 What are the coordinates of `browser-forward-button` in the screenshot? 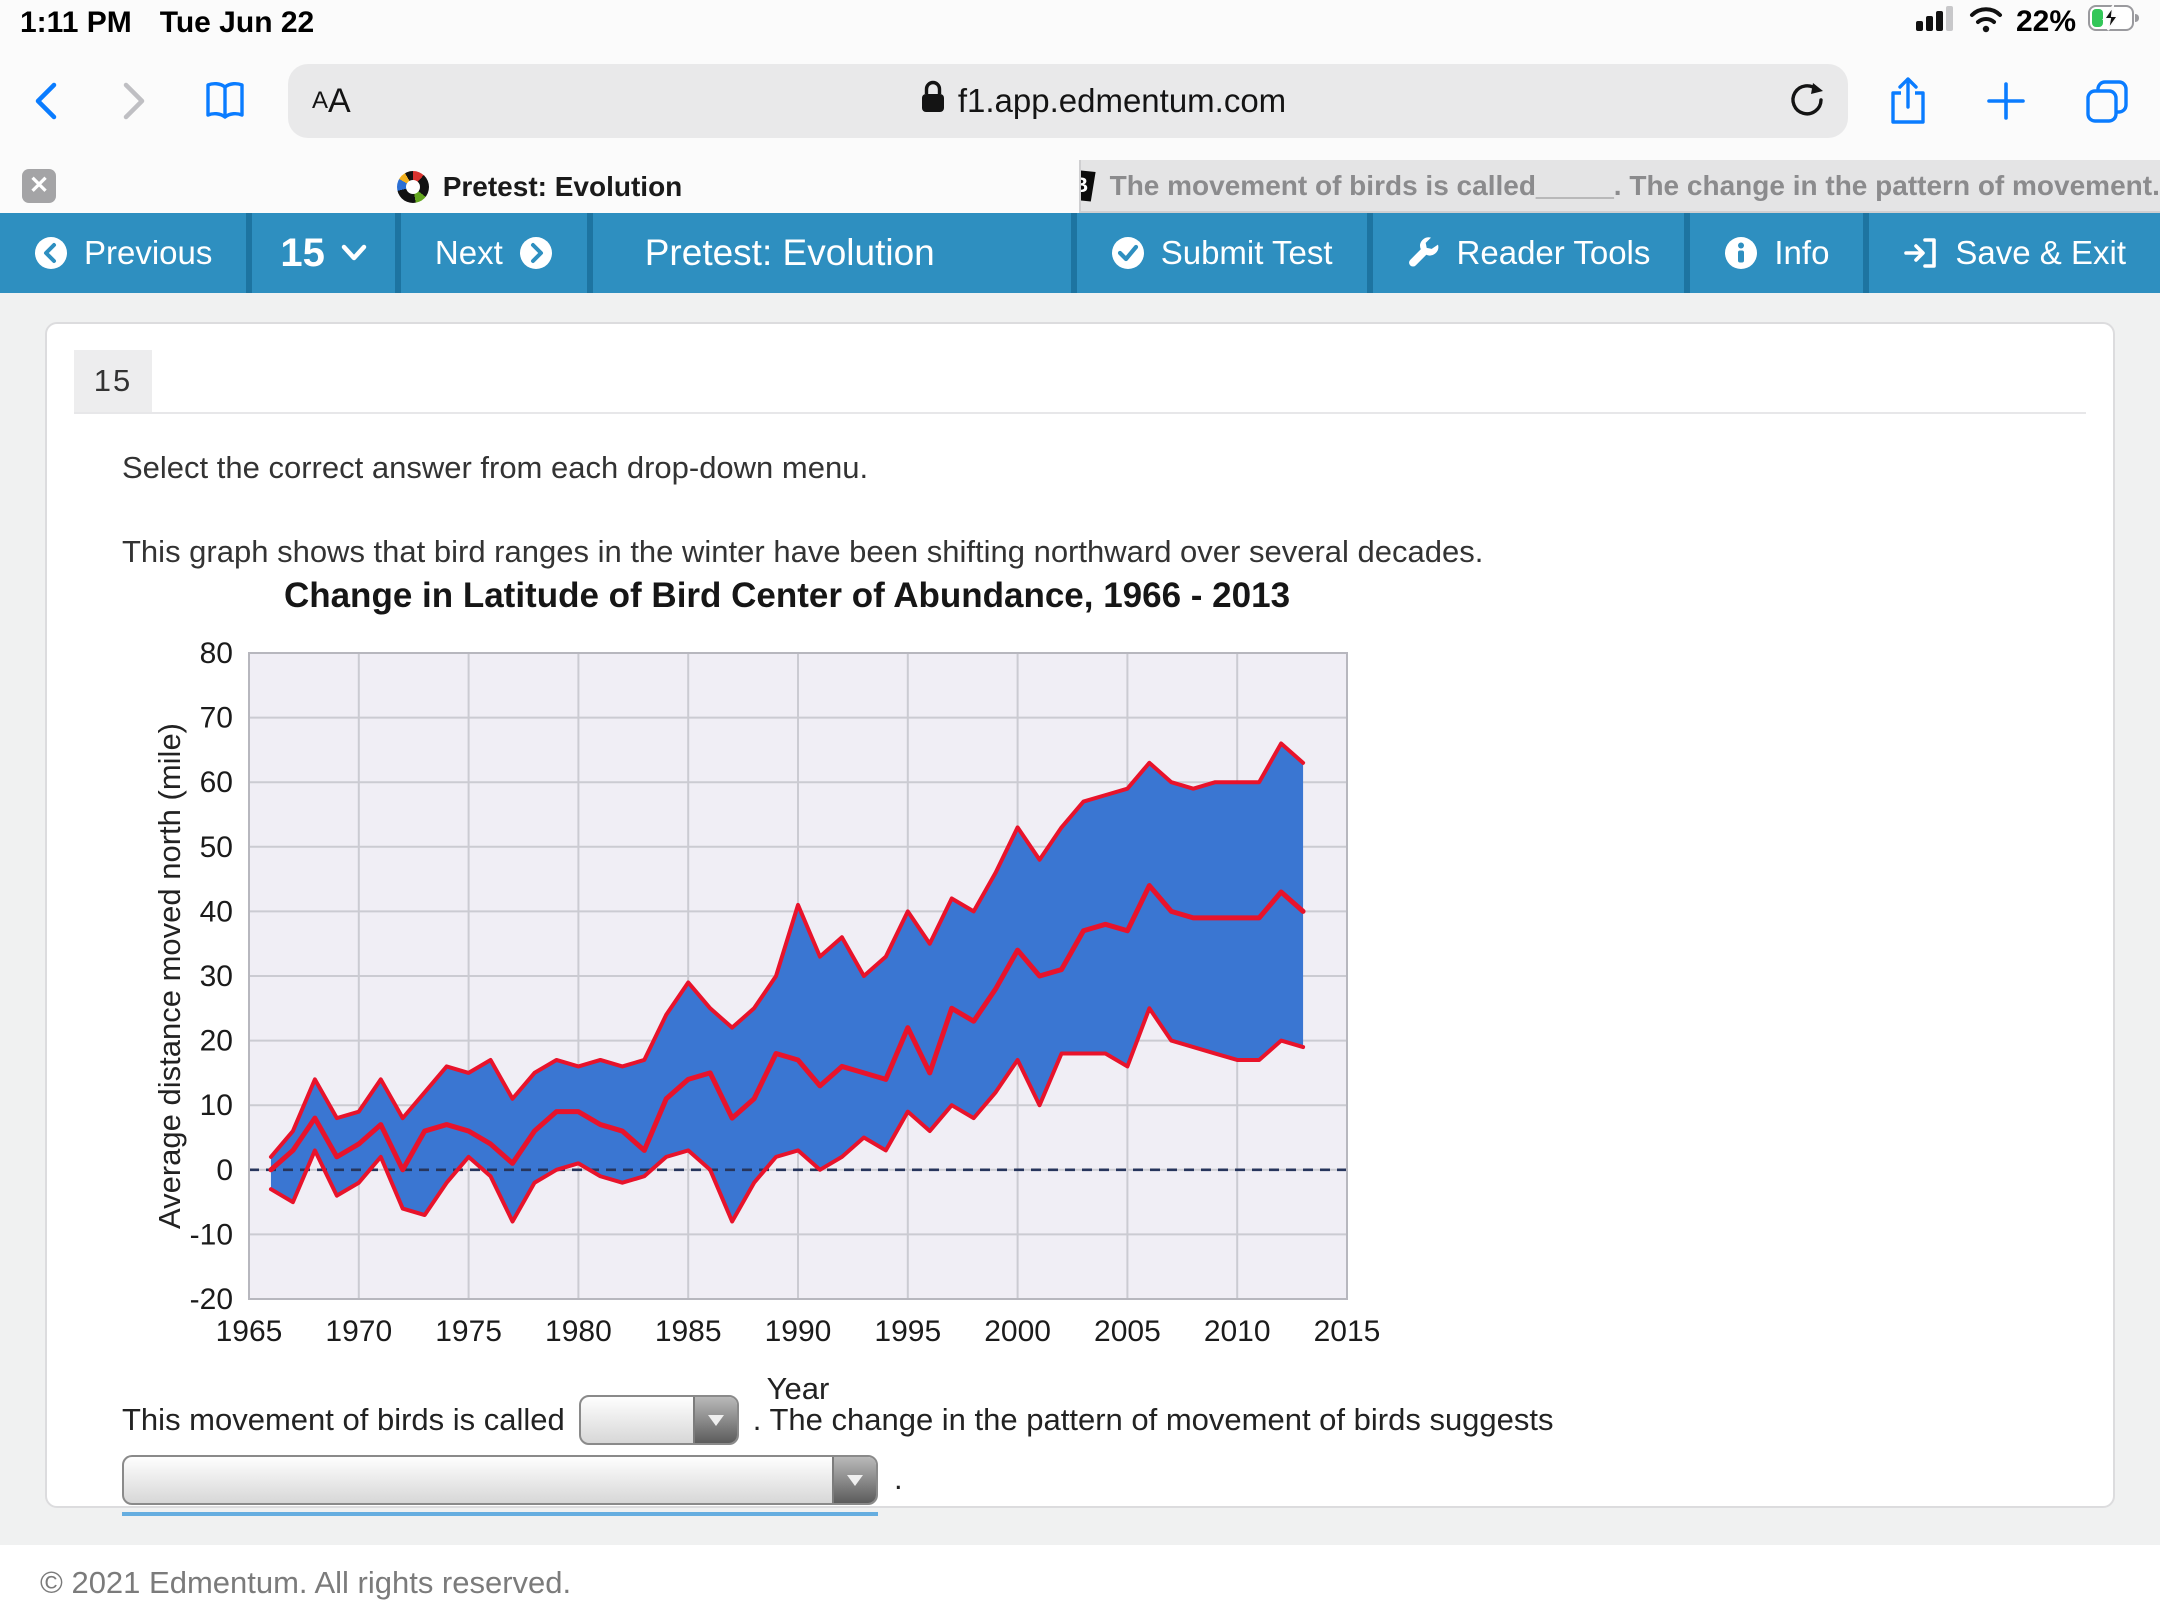 It's located at (133, 101).